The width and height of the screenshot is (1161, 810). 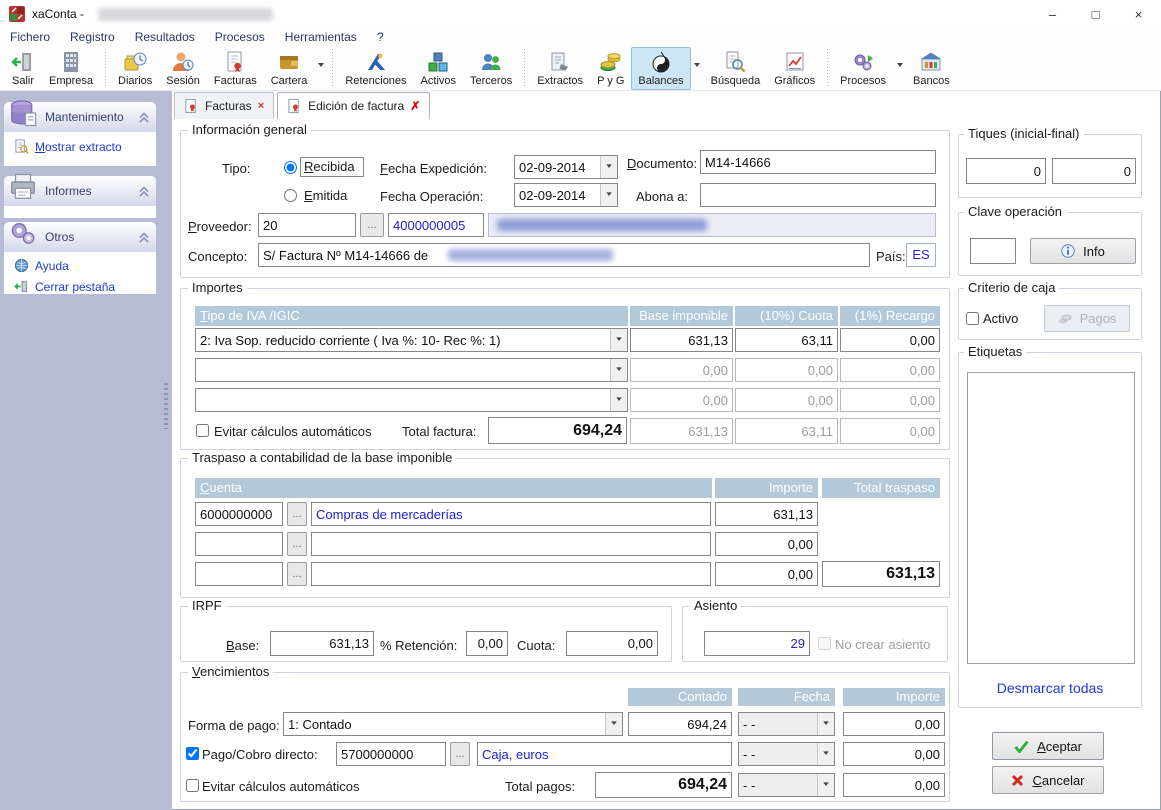 I want to click on fecha-expedicion-select: 02-09-2014, so click(x=566, y=167).